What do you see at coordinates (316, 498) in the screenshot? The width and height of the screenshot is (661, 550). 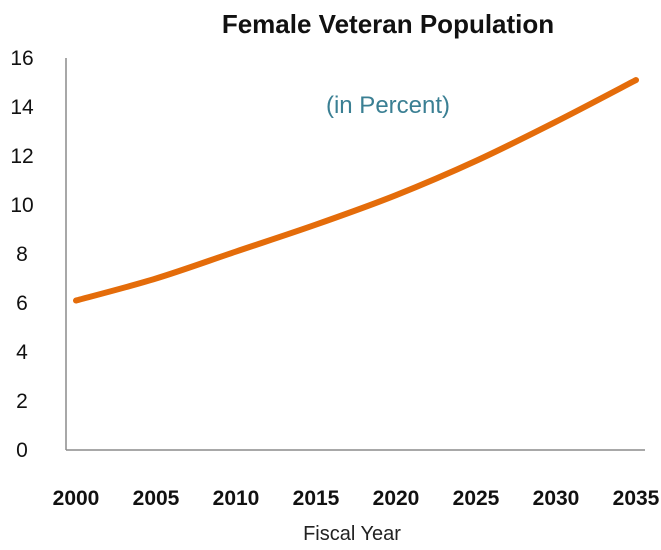 I see `x-tick-label: 2015` at bounding box center [316, 498].